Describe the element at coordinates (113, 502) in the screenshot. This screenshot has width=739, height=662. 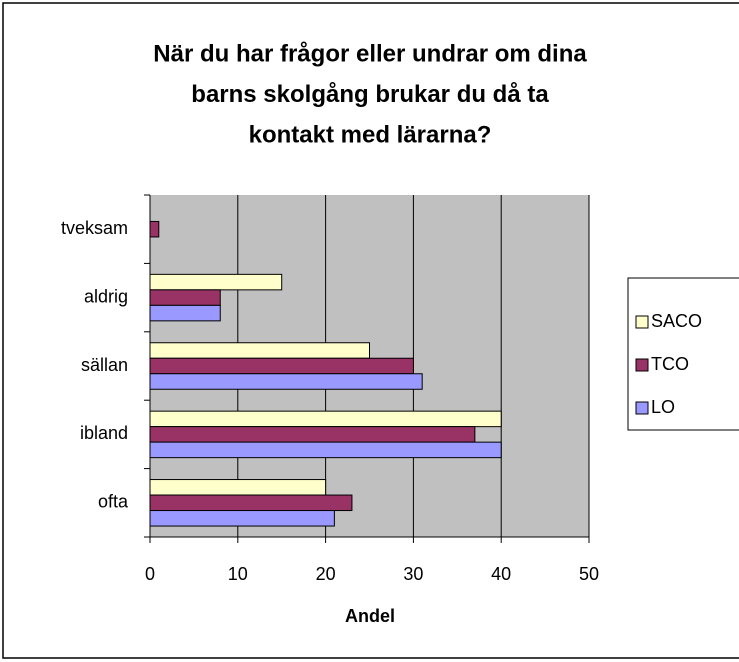
I see `y-tick-label: ofta` at that location.